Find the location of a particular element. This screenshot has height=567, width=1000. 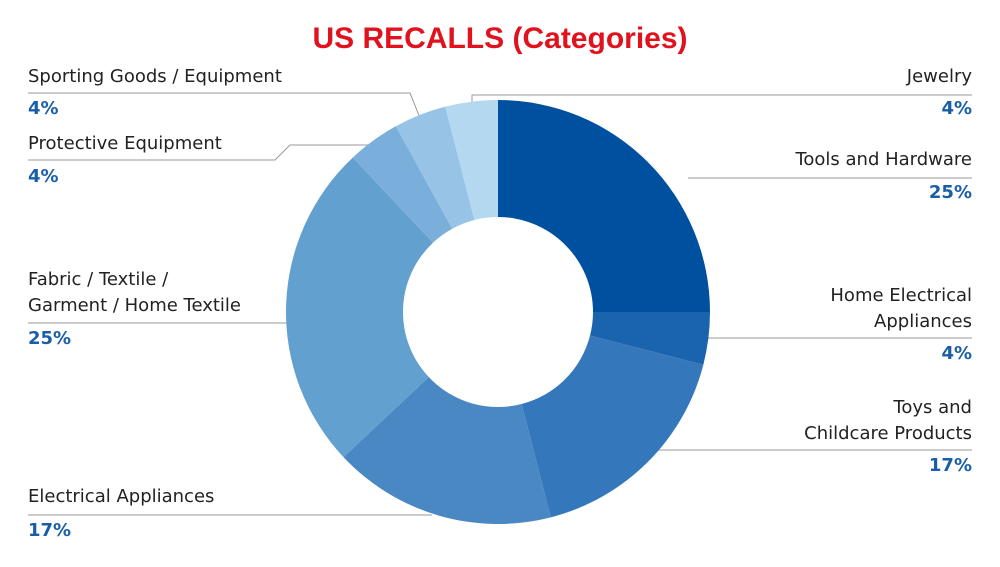

category-label: Jewelry is located at coordinates (939, 76).